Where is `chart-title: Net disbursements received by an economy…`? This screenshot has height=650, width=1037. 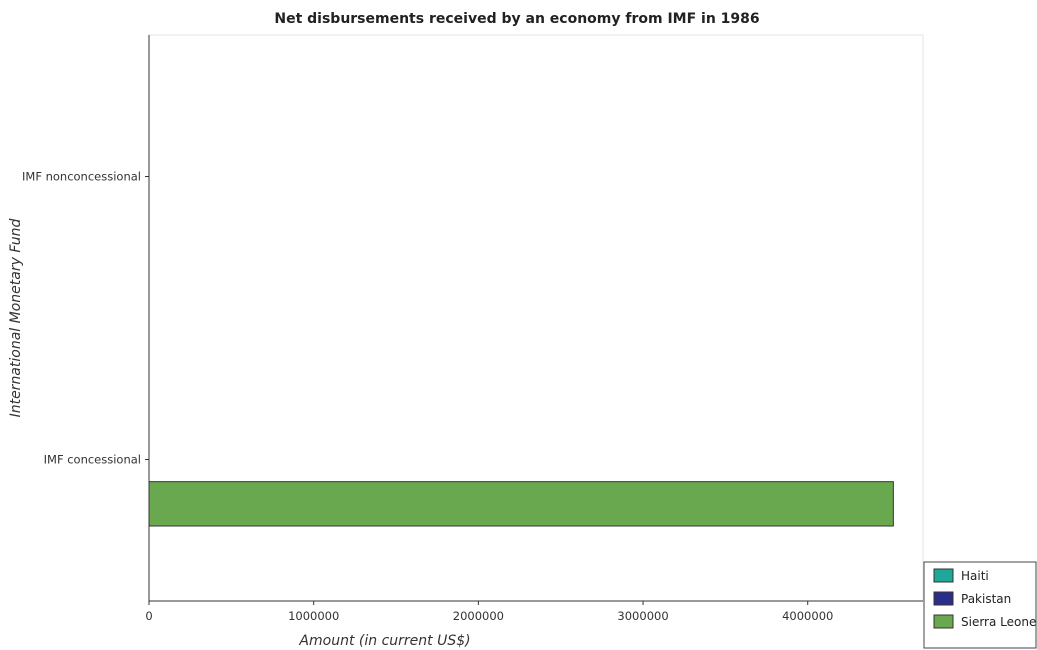
chart-title: Net disbursements received by an economy… is located at coordinates (516, 19).